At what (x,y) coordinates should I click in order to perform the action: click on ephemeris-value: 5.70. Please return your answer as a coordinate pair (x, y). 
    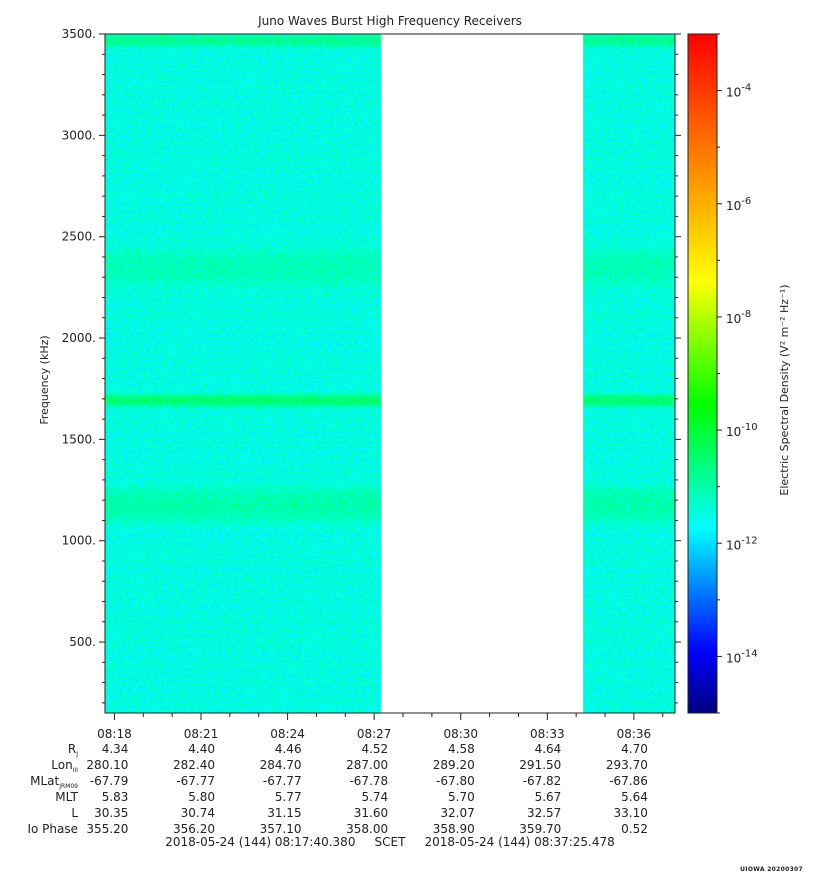
    Looking at the image, I should click on (461, 797).